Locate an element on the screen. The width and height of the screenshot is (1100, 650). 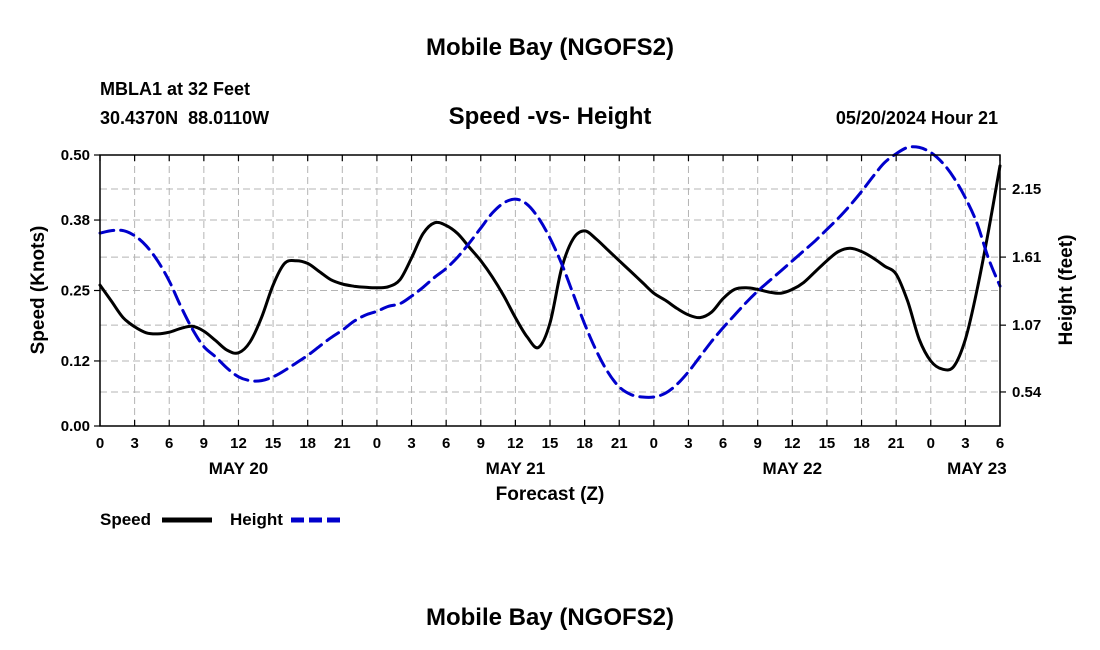
x-date-label: MAY 20 is located at coordinates (239, 468).